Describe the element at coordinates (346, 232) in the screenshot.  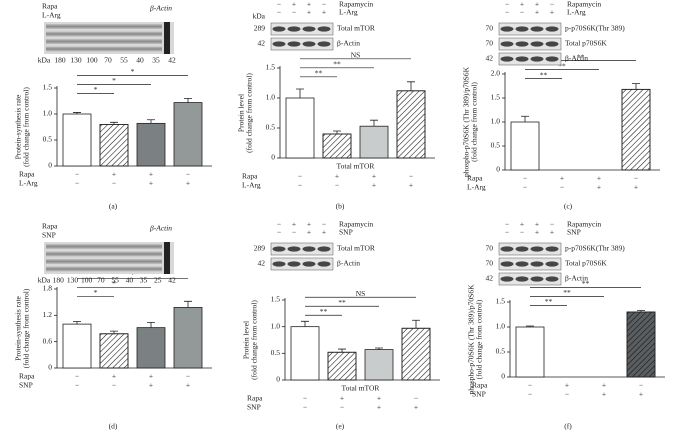
I see `blot-condition: SNP` at that location.